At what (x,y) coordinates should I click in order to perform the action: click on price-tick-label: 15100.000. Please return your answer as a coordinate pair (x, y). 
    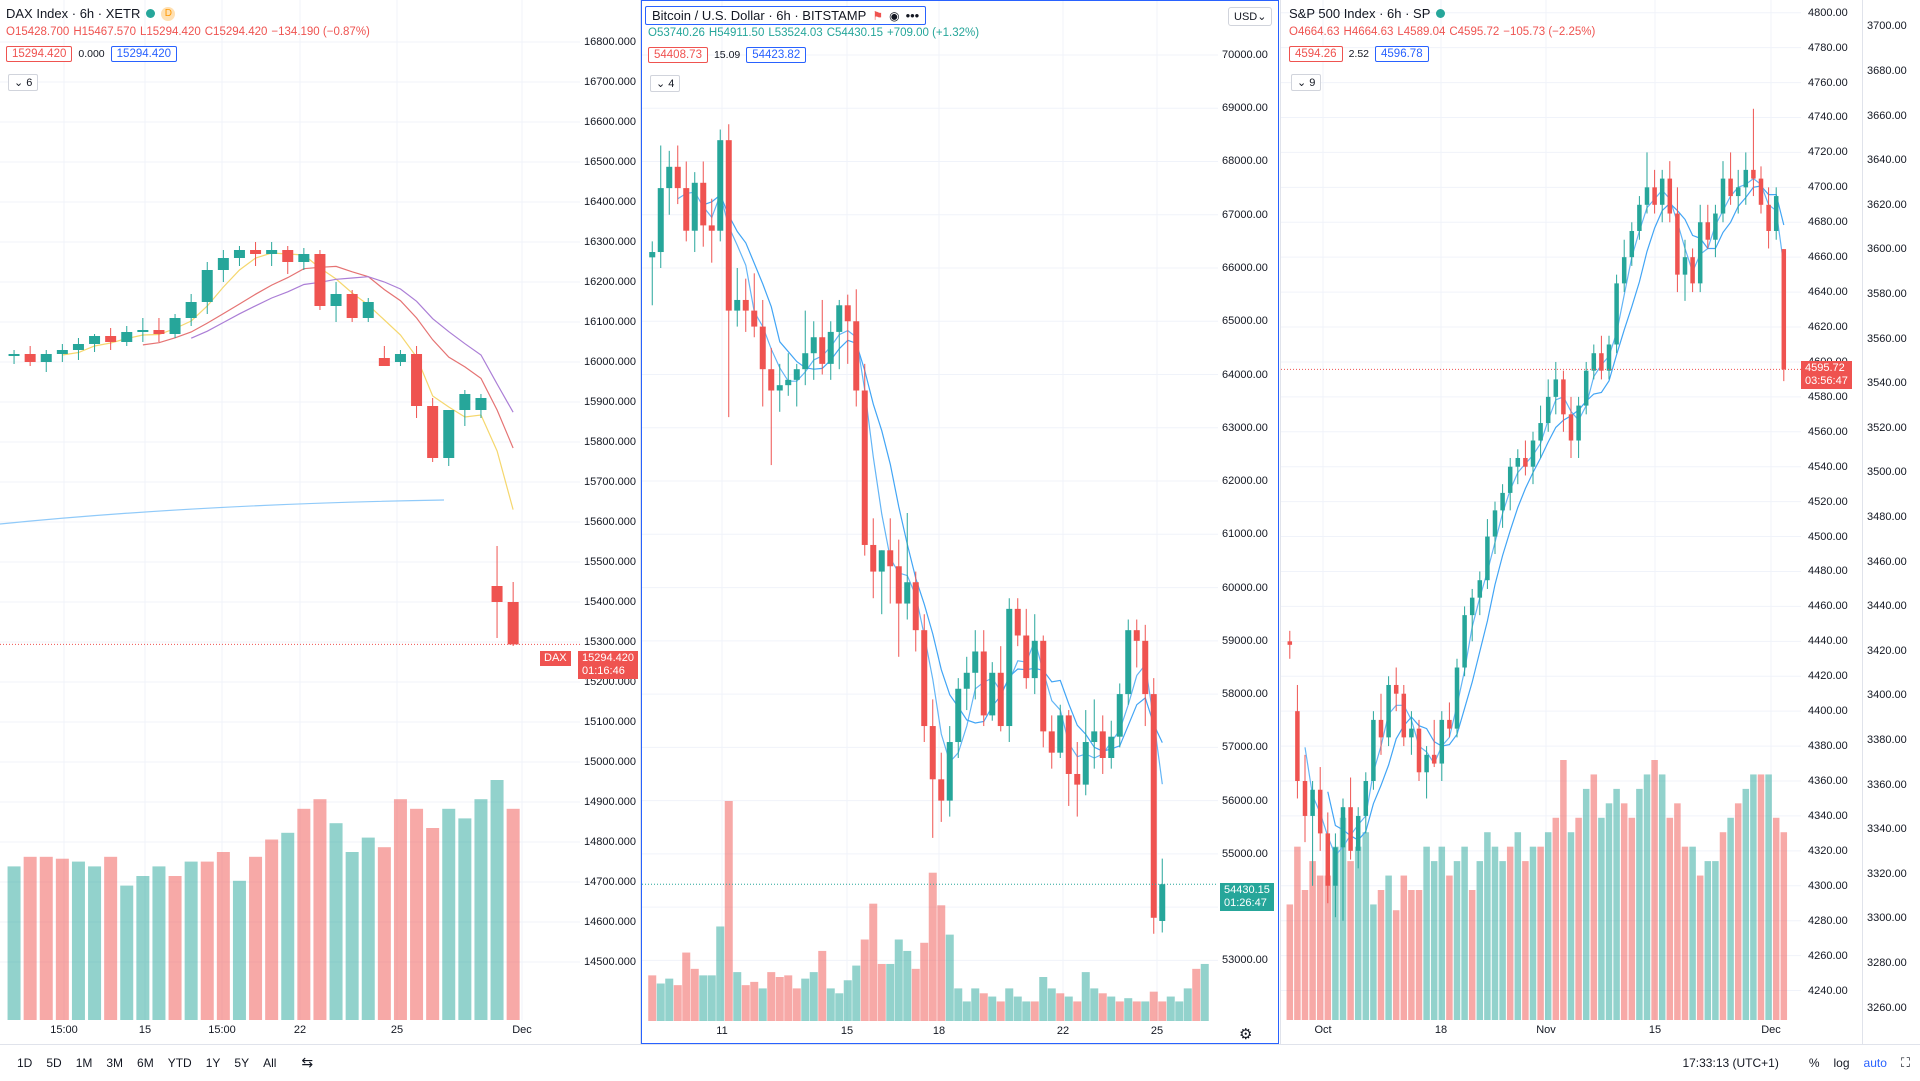
    Looking at the image, I should click on (610, 722).